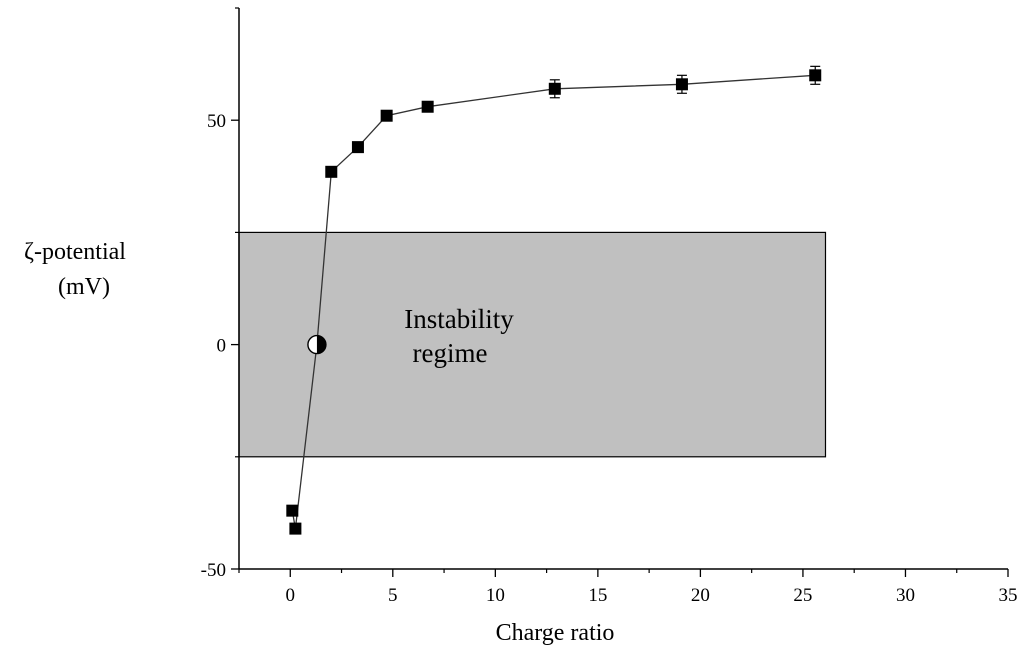 This screenshot has height=655, width=1024. What do you see at coordinates (1008, 595) in the screenshot?
I see `x-tick-label: 35` at bounding box center [1008, 595].